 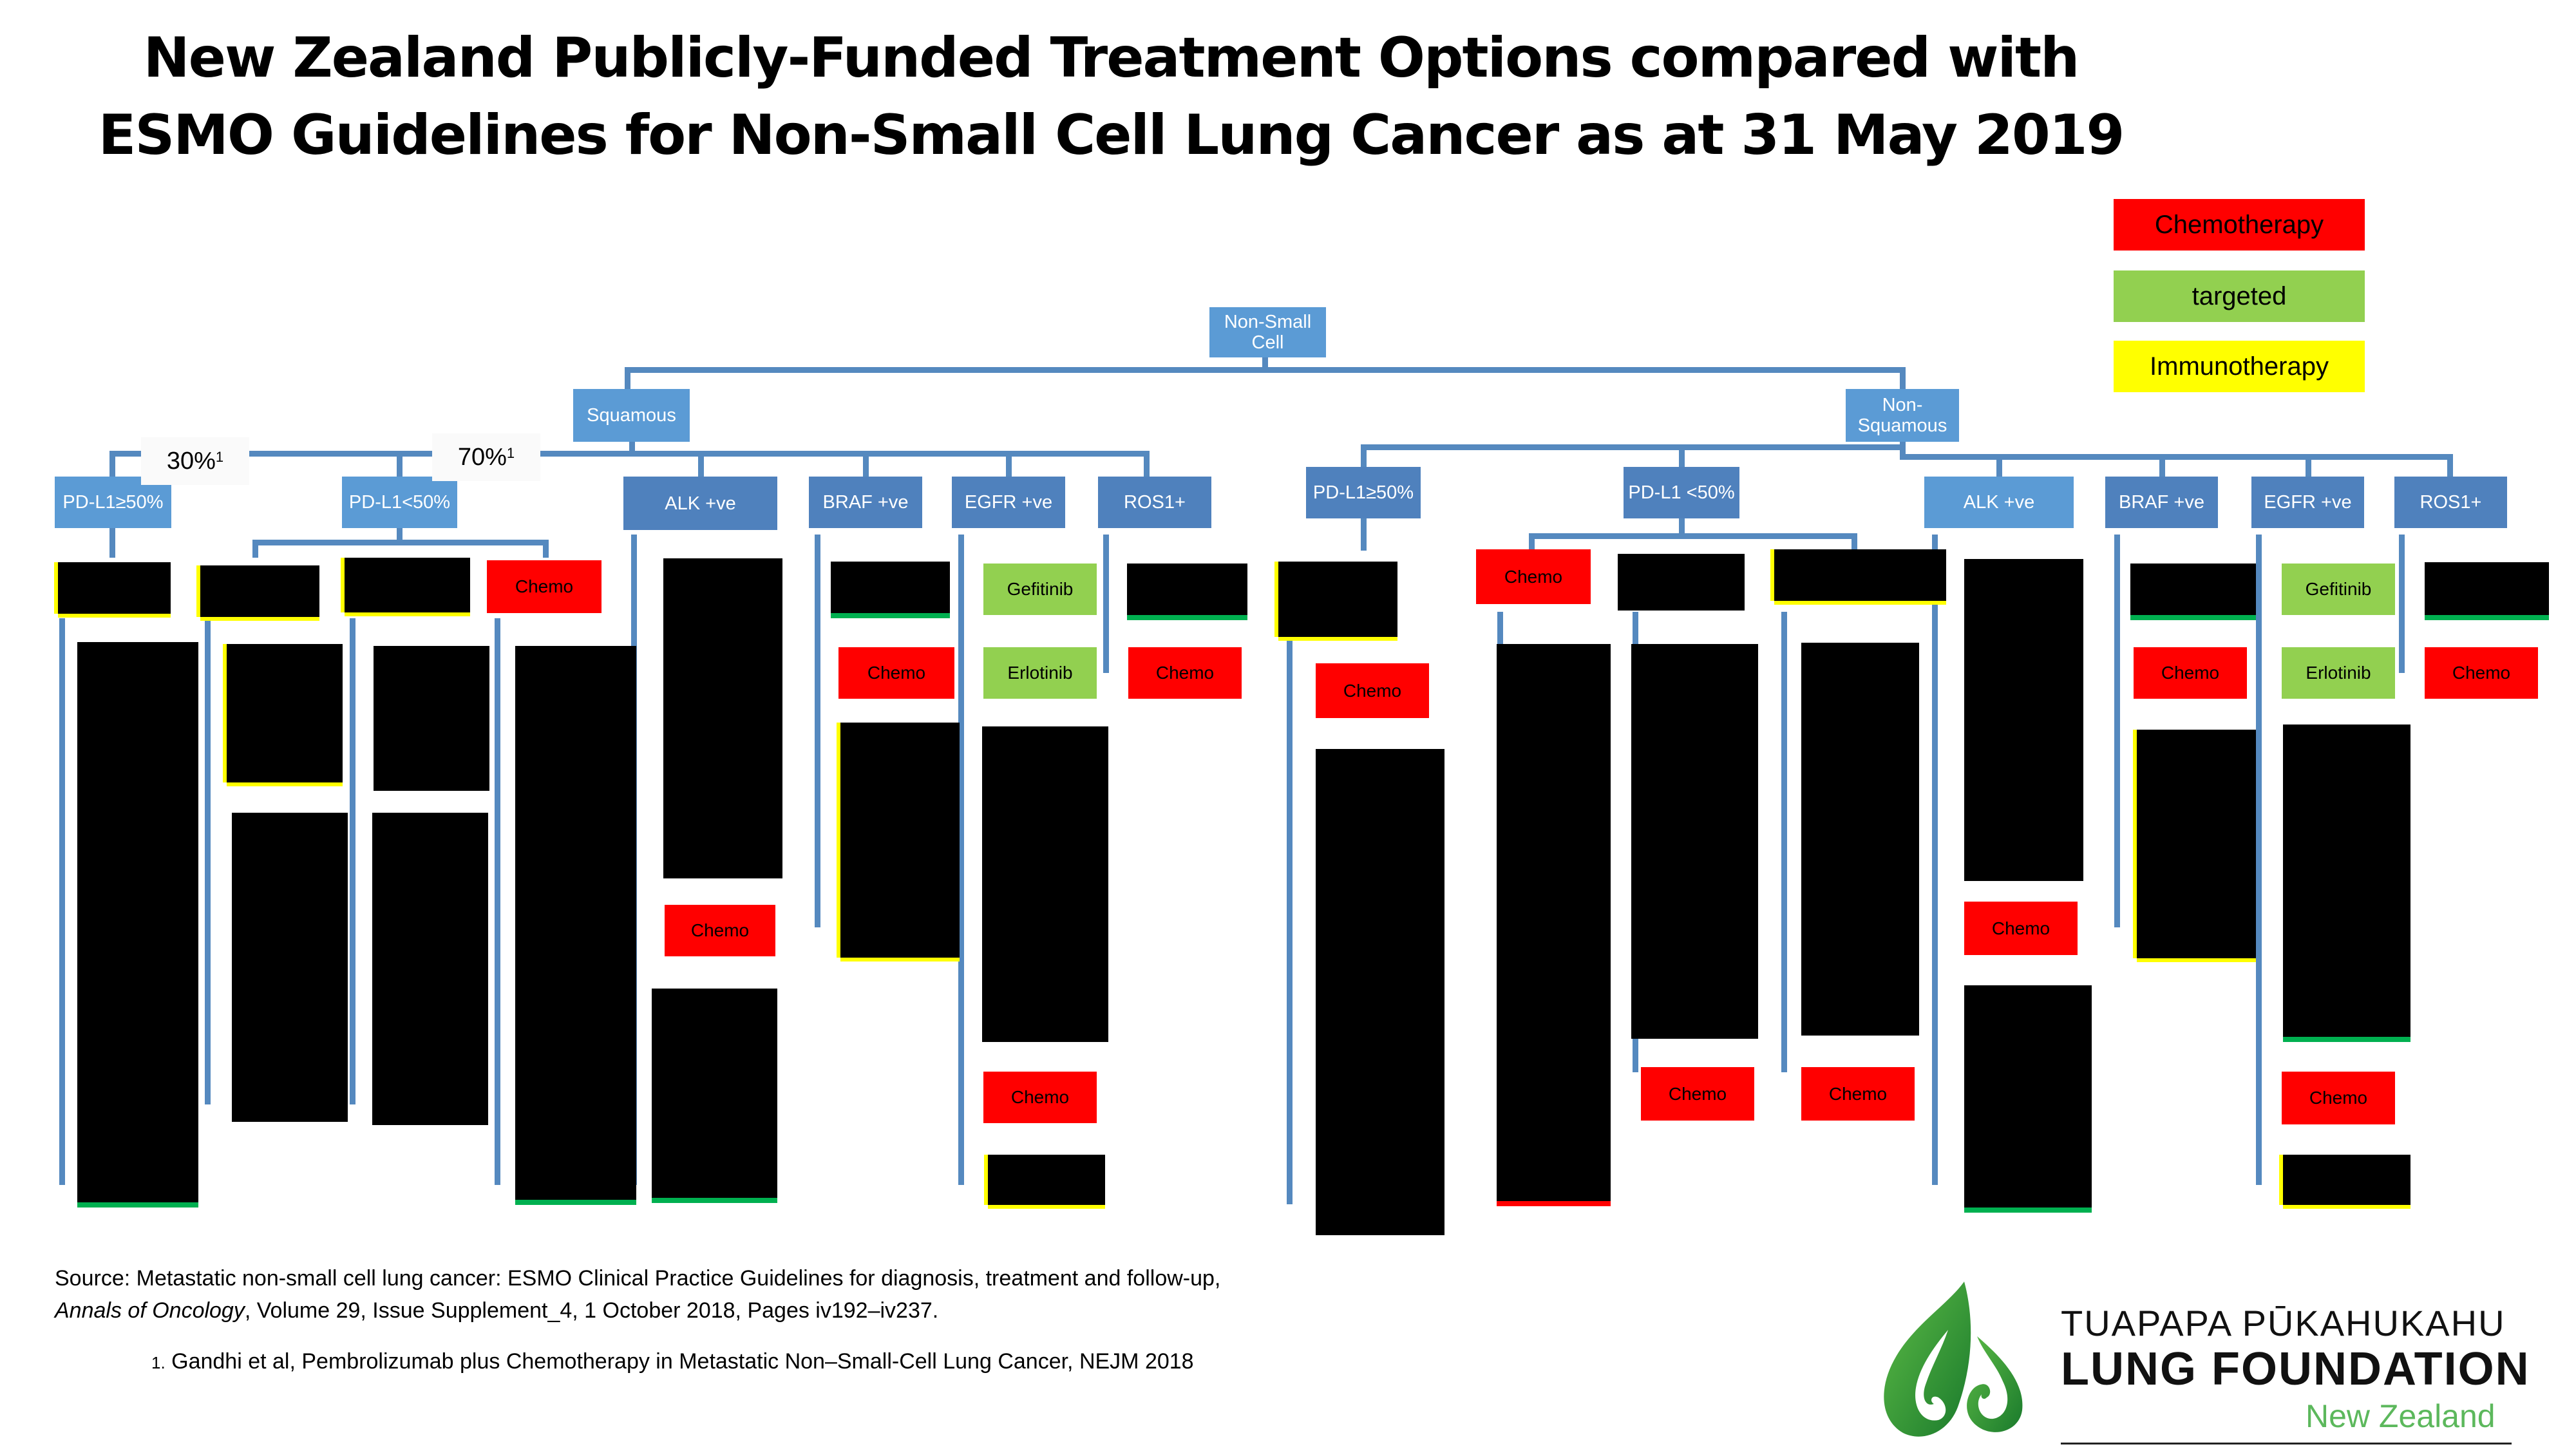 What do you see at coordinates (2295, 1369) in the screenshot?
I see `logo-org-name: LUNG FOUNDATION` at bounding box center [2295, 1369].